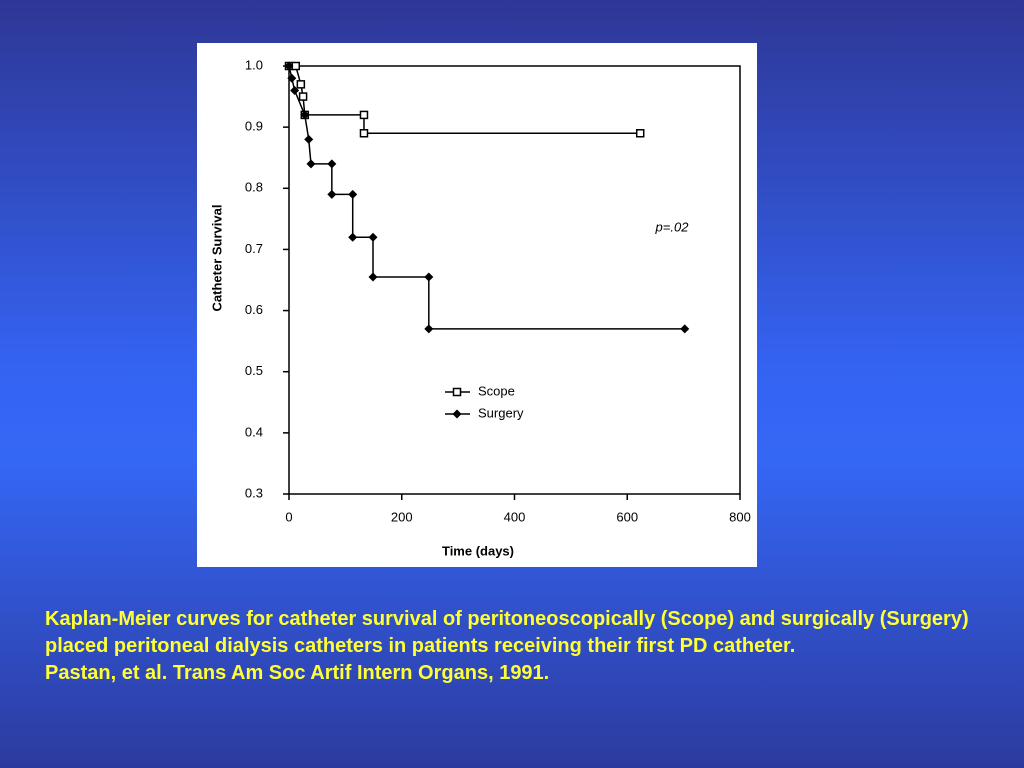 This screenshot has height=768, width=1024. Describe the element at coordinates (254, 309) in the screenshot. I see `y-tick-label: 0.6` at that location.